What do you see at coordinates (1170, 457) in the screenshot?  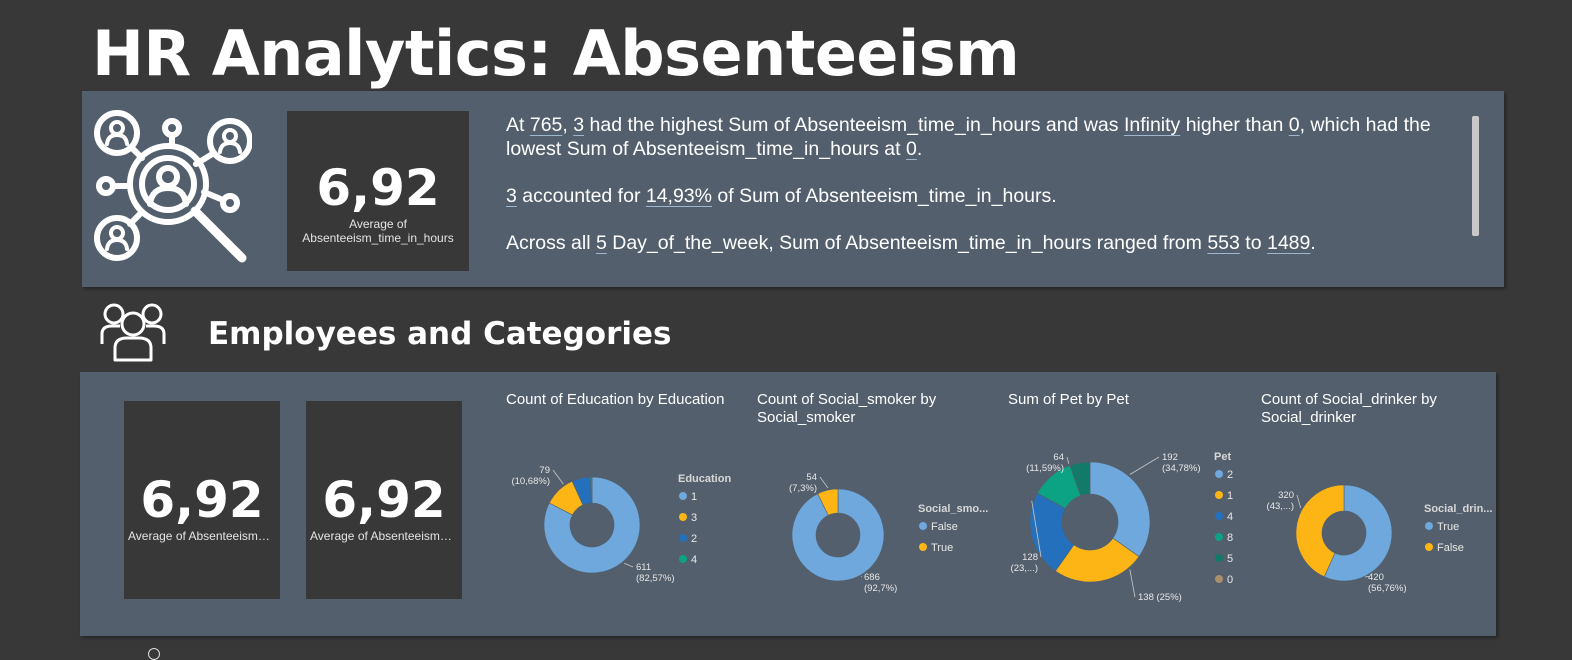 I see `data-label: 192` at bounding box center [1170, 457].